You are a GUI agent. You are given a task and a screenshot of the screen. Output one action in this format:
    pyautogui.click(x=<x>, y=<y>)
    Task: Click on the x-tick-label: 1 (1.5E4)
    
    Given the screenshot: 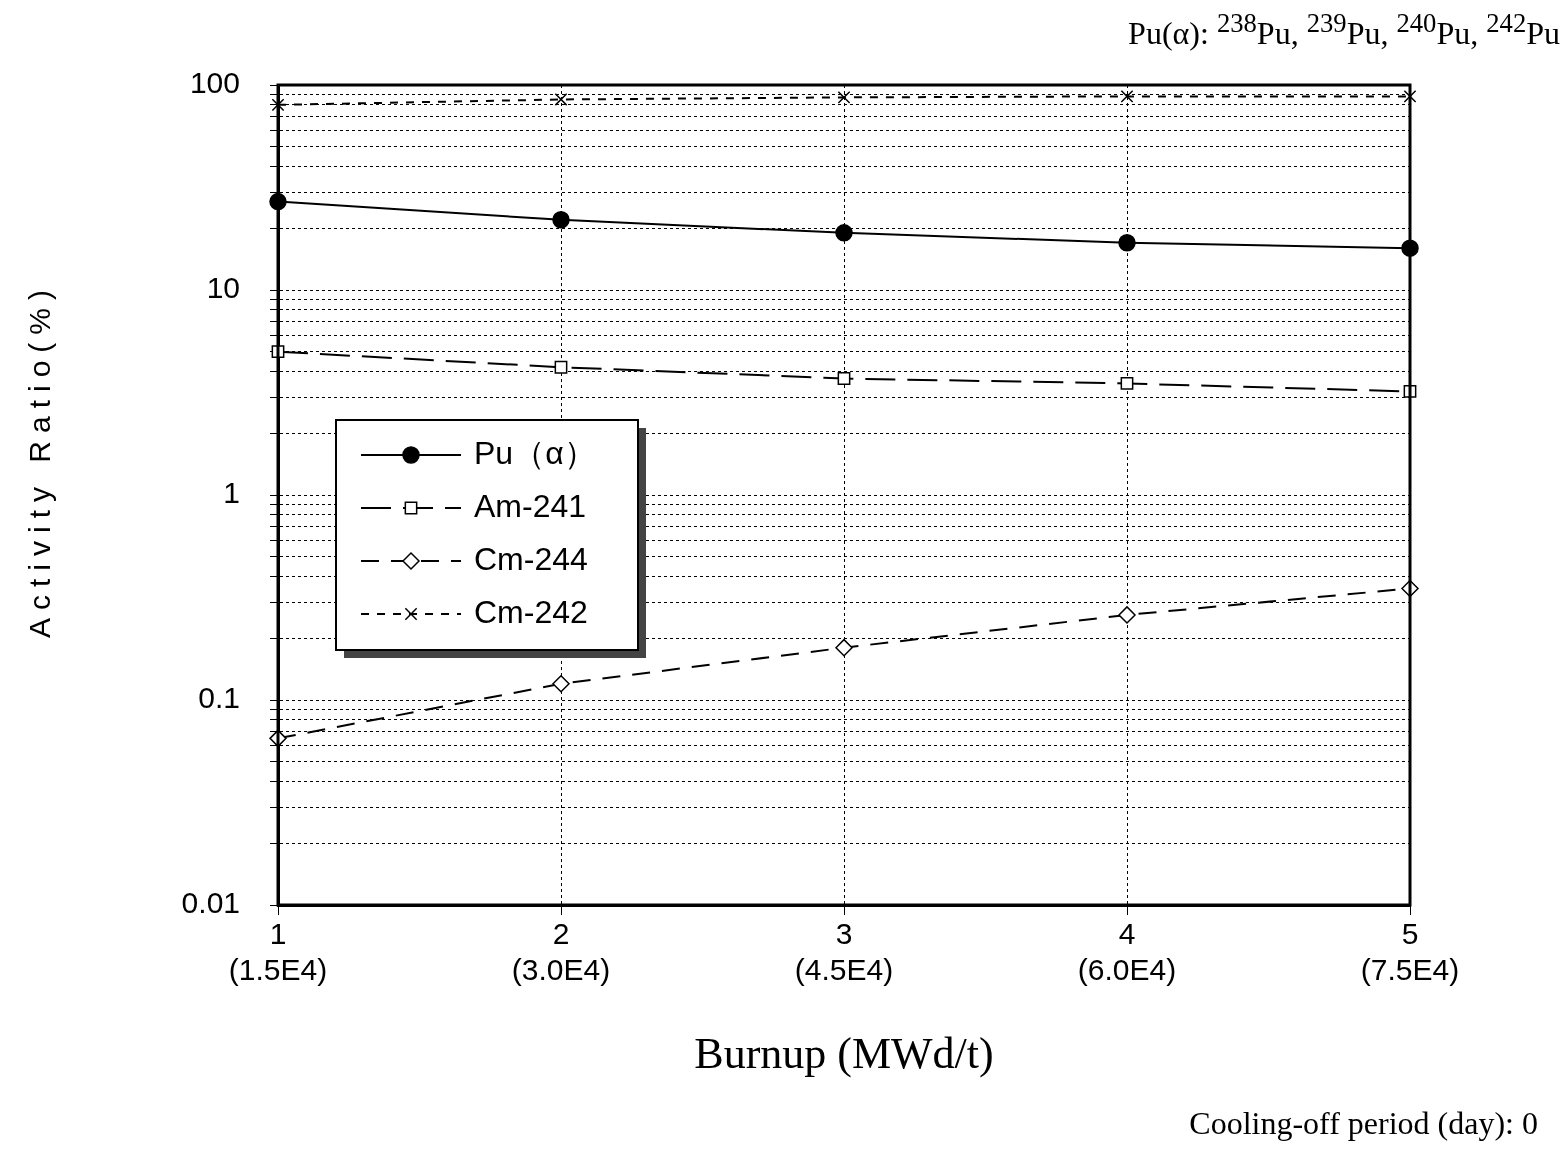 What is the action you would take?
    pyautogui.click(x=278, y=952)
    